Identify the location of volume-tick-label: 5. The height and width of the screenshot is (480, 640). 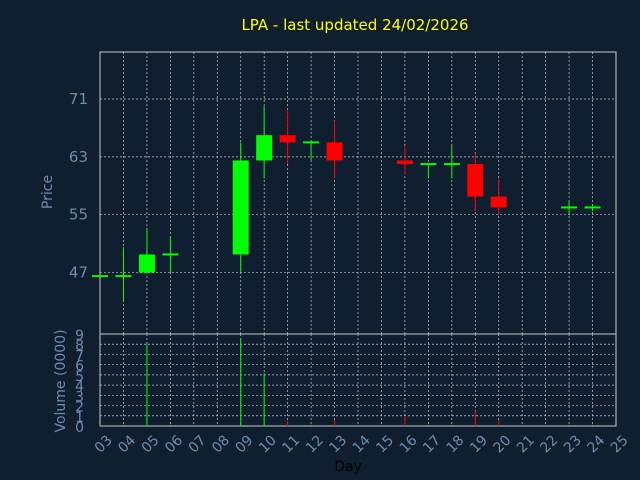
(79, 377).